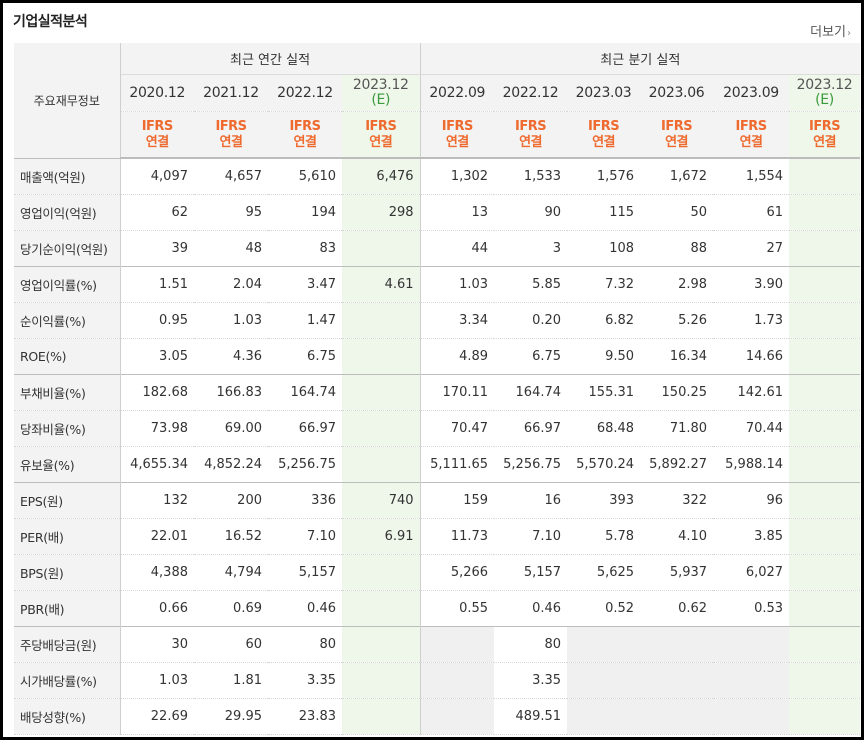 The width and height of the screenshot is (864, 740). Describe the element at coordinates (751, 284) in the screenshot. I see `quarter-value-cell: 3.90` at that location.